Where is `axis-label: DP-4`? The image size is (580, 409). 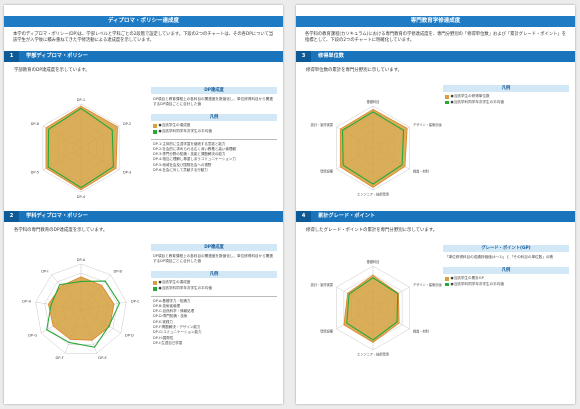
axis-label: DP-4 is located at coordinates (81, 197).